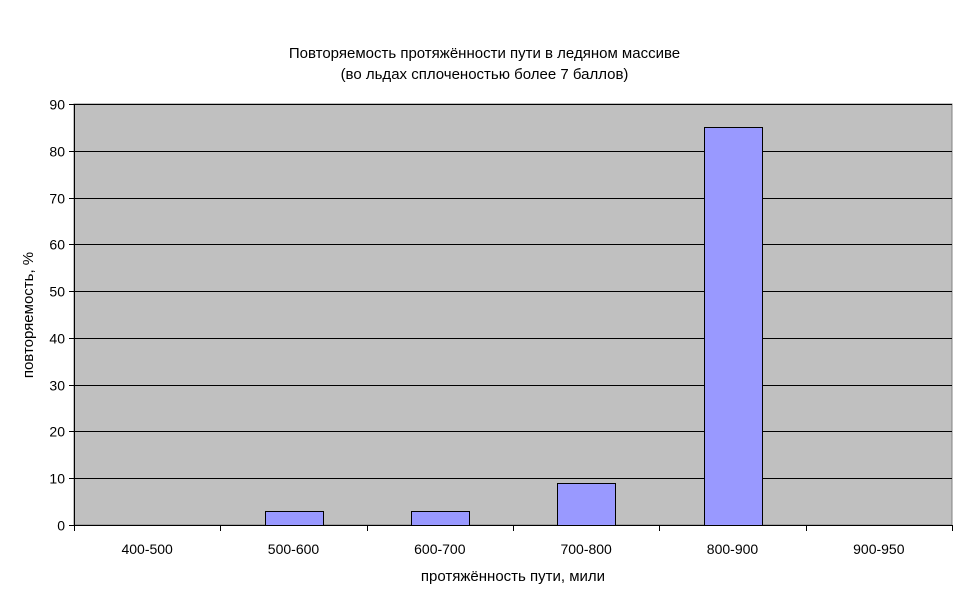  What do you see at coordinates (484, 74) in the screenshot?
I see `chart-title-line-2: (во льдах сплоченостью более 7 баллов)` at bounding box center [484, 74].